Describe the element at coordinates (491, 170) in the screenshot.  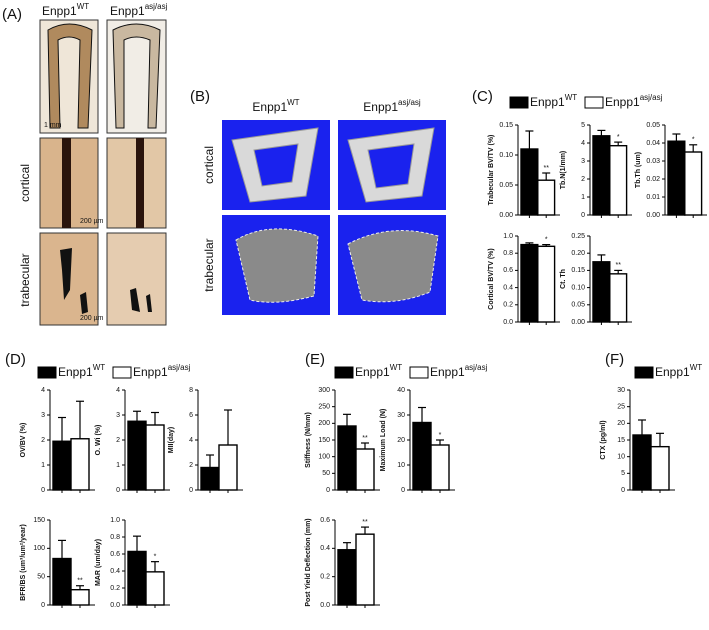
I see `y-axis-label: Trabecular BV/TV (%)` at that location.